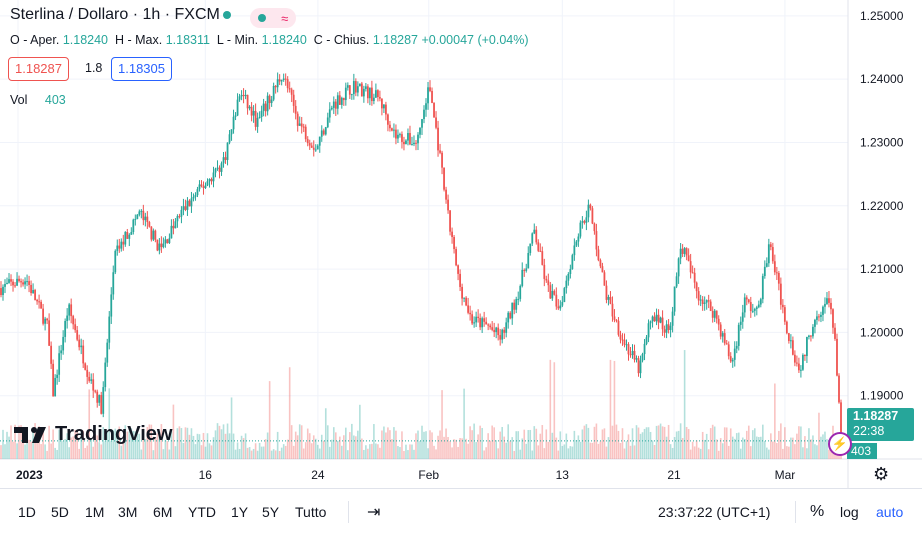 This screenshot has height=536, width=922. Describe the element at coordinates (128, 512) in the screenshot. I see `range-3m: 3M` at that location.